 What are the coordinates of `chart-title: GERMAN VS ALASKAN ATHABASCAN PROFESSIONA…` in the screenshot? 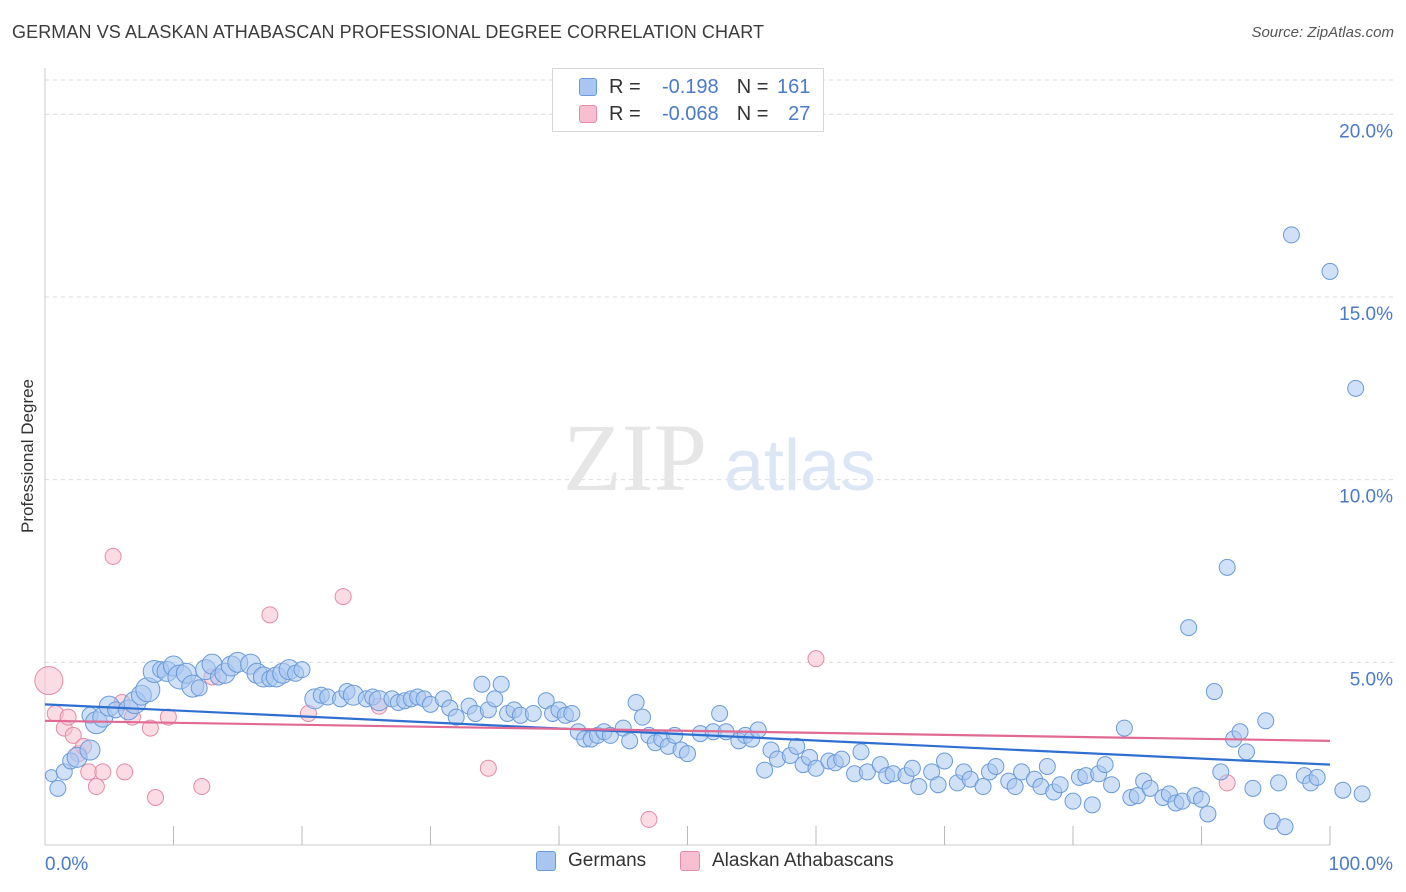 It's located at (388, 32).